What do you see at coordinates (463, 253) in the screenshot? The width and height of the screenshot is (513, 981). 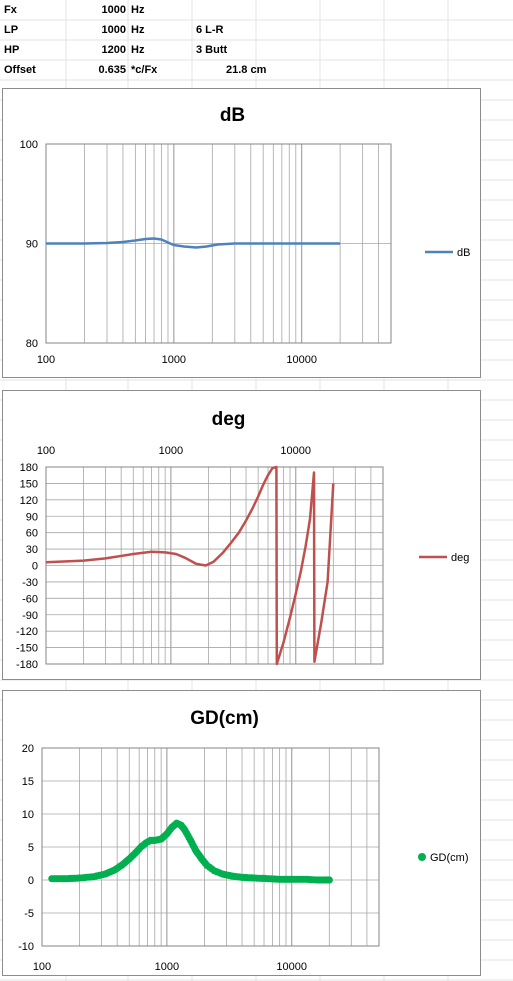 I see `chart-db-legend-label: dB` at bounding box center [463, 253].